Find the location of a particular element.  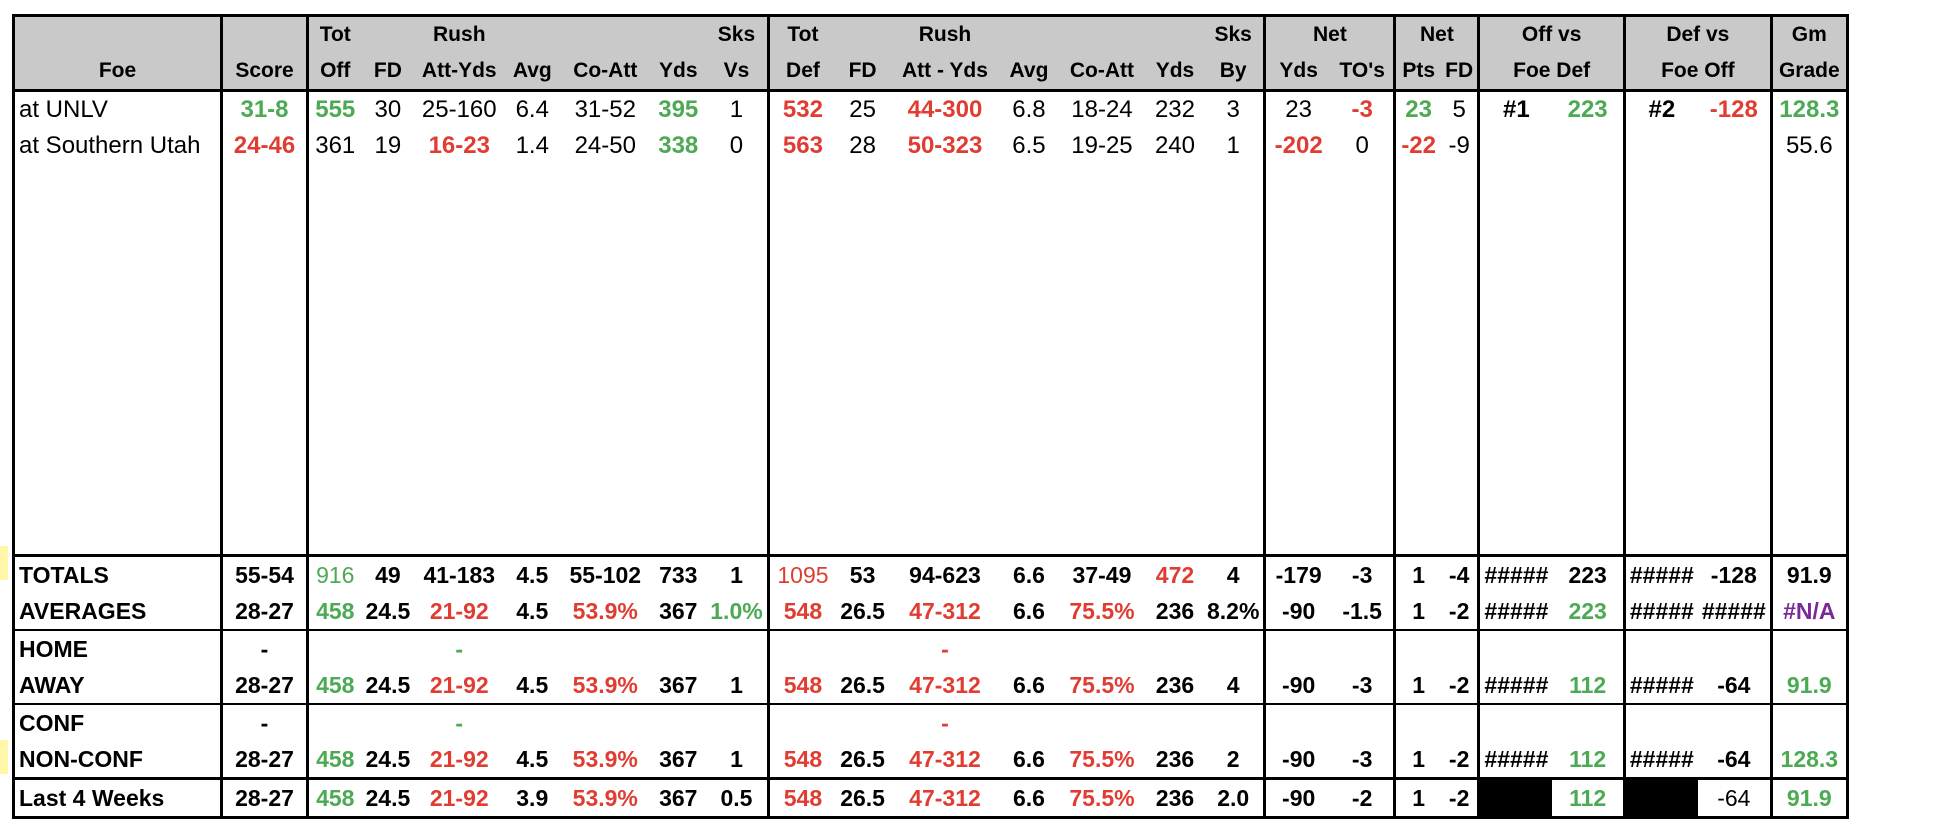

header-cell: Yds is located at coordinates (678, 72).